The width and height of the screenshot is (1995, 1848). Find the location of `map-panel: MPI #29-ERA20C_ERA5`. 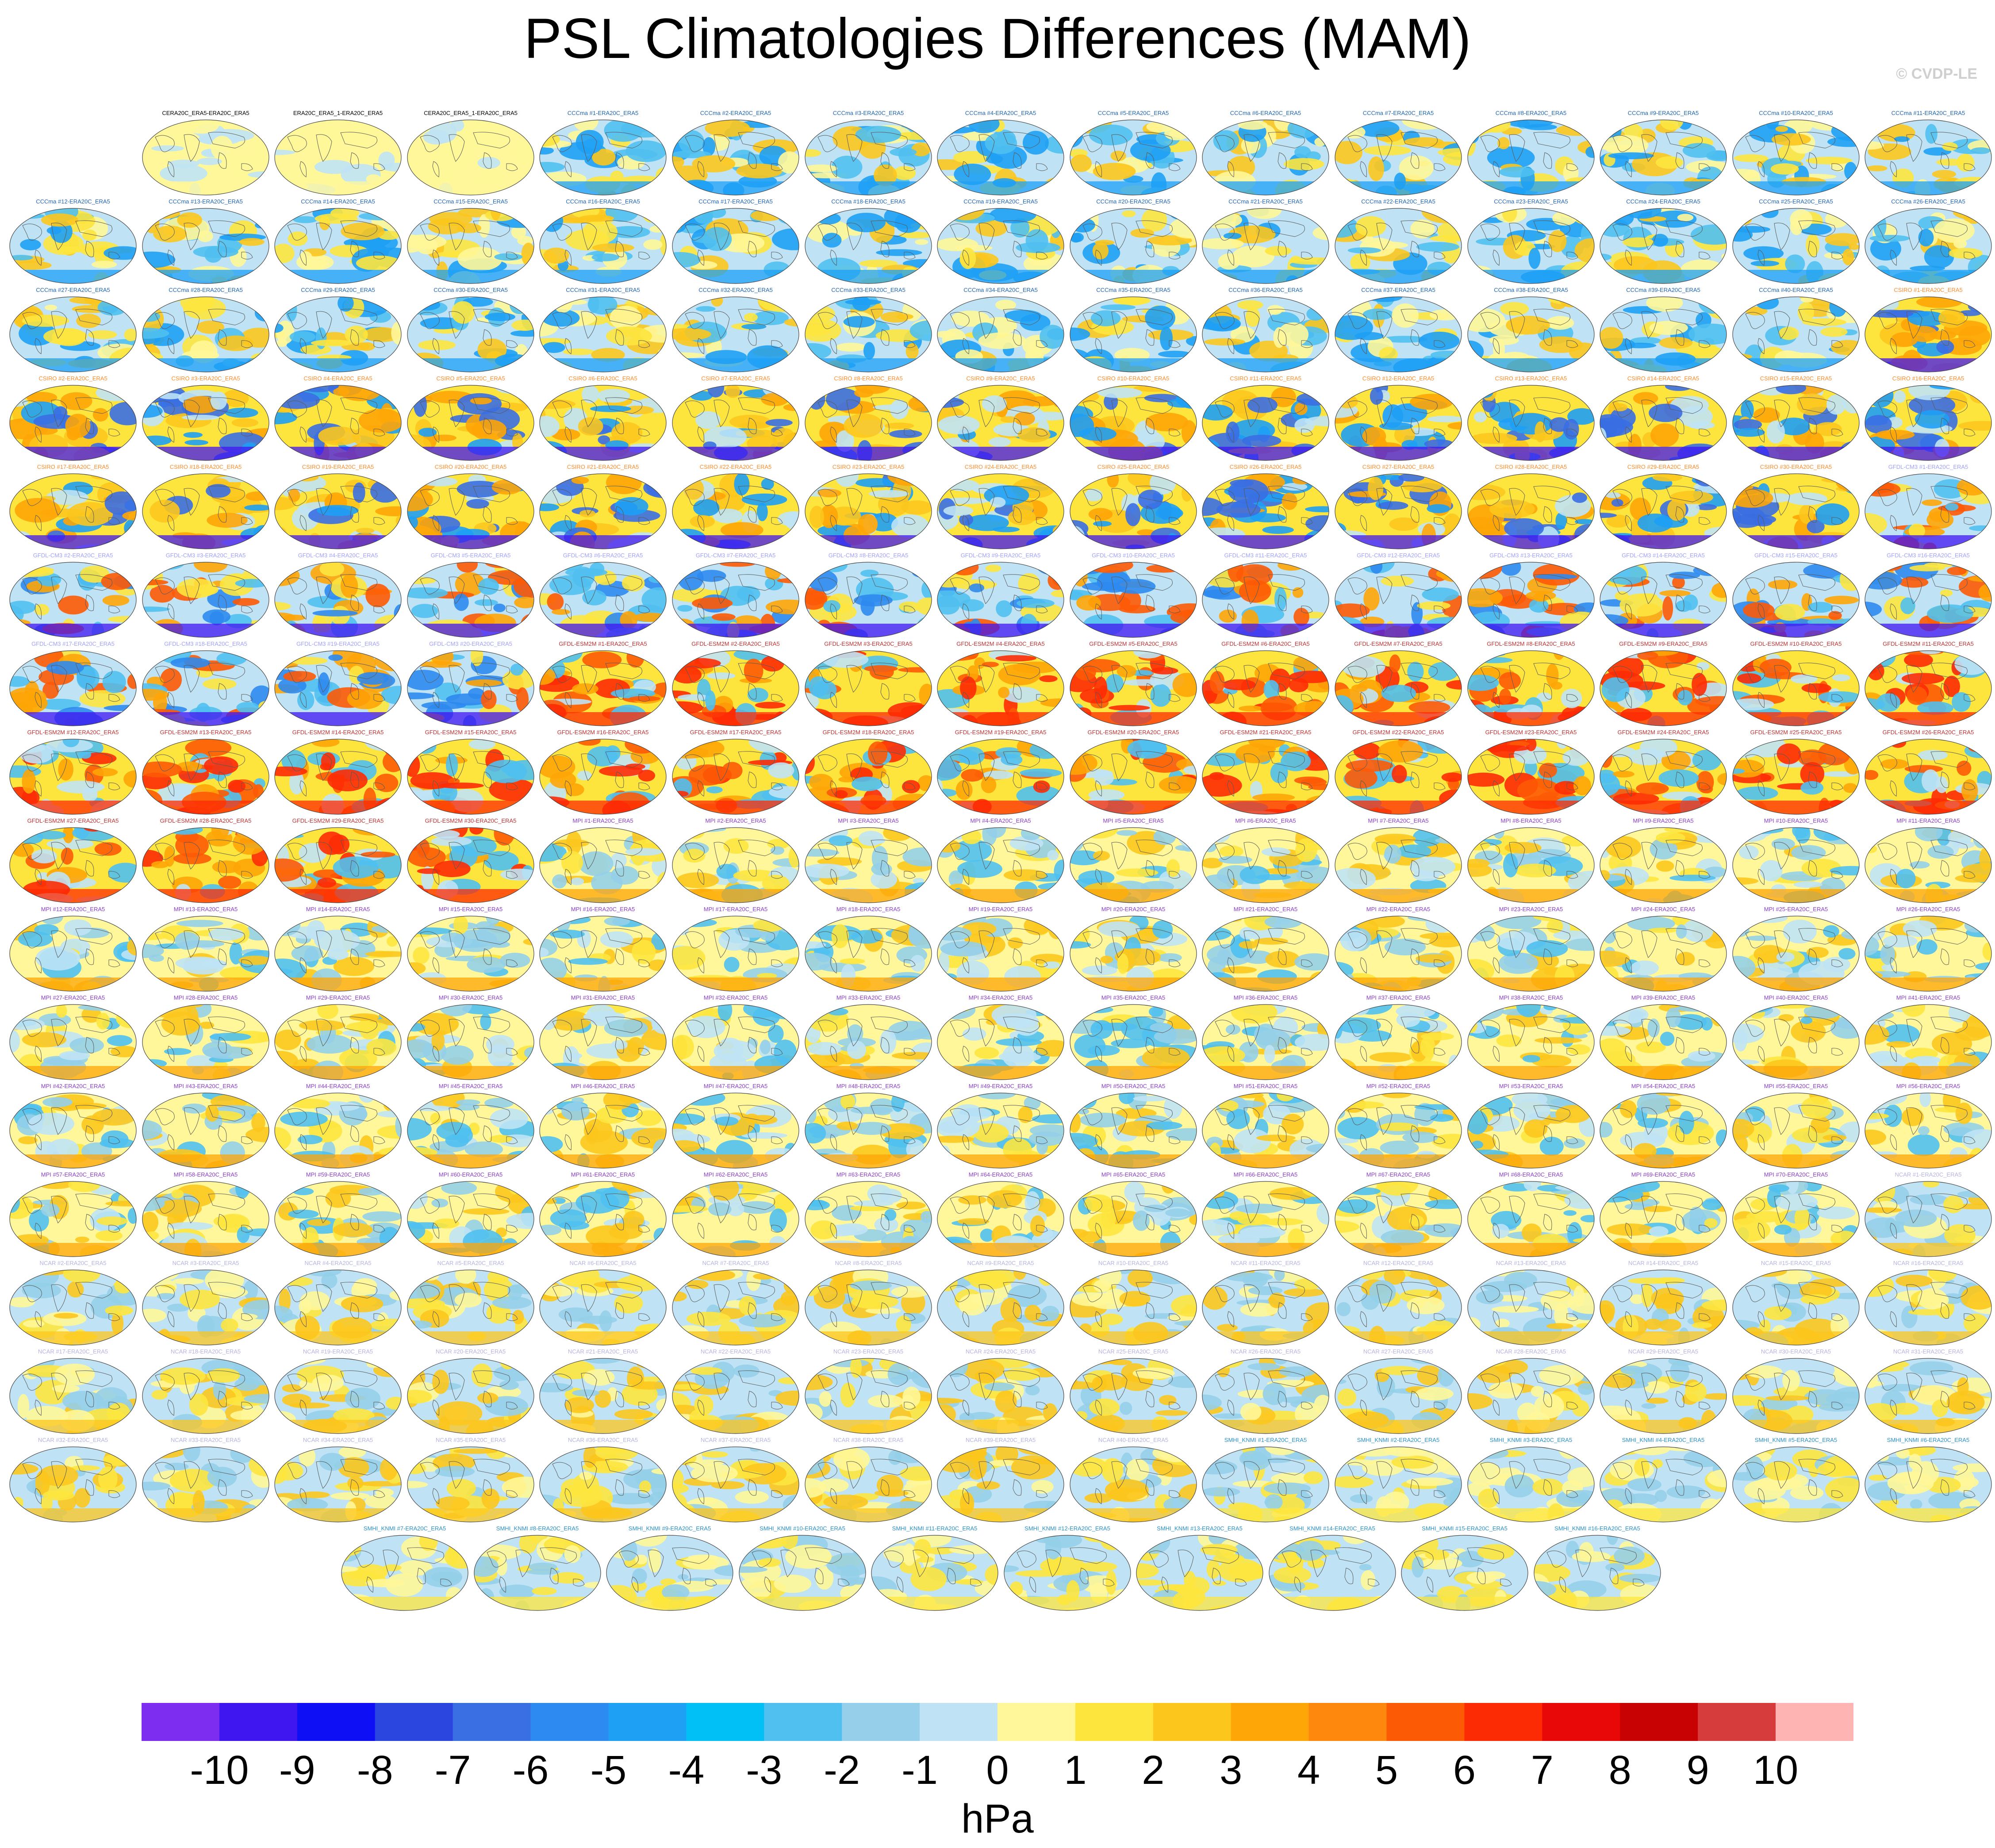

map-panel: MPI #29-ERA20C_ERA5 is located at coordinates (338, 1038).